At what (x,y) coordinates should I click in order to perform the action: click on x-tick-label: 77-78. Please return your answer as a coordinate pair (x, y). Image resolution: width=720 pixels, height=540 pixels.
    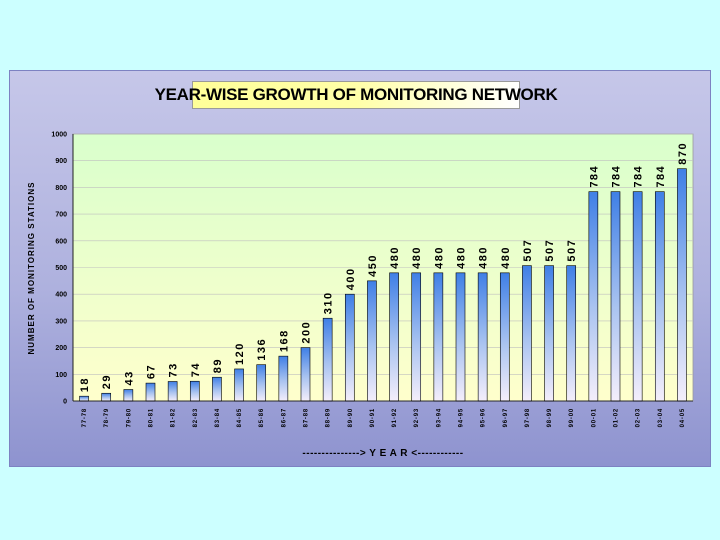
    Looking at the image, I should click on (85, 417).